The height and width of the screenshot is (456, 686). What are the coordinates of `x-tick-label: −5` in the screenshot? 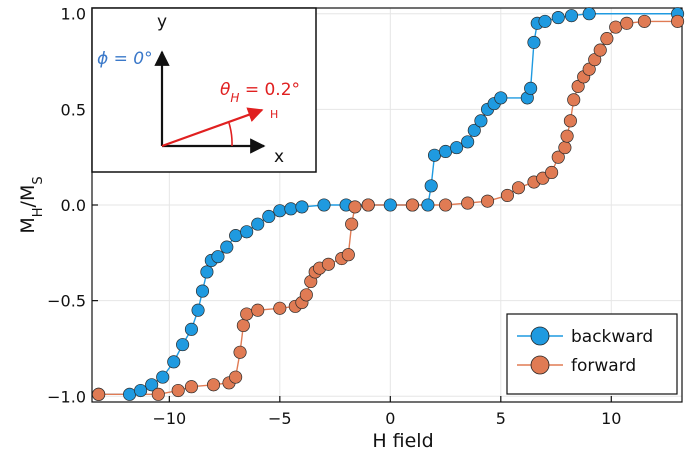 It's located at (280, 418).